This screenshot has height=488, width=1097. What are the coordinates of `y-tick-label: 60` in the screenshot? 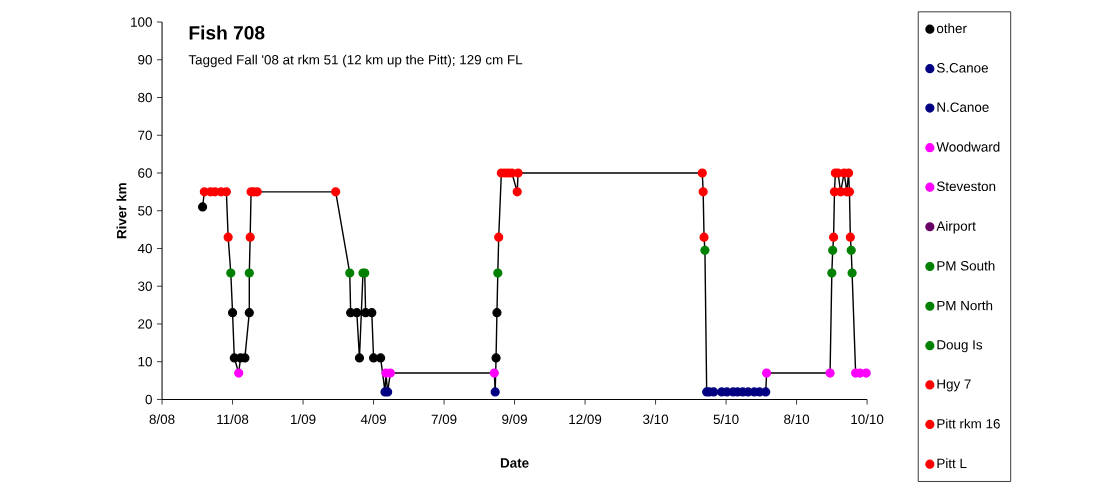 It's located at (145, 173).